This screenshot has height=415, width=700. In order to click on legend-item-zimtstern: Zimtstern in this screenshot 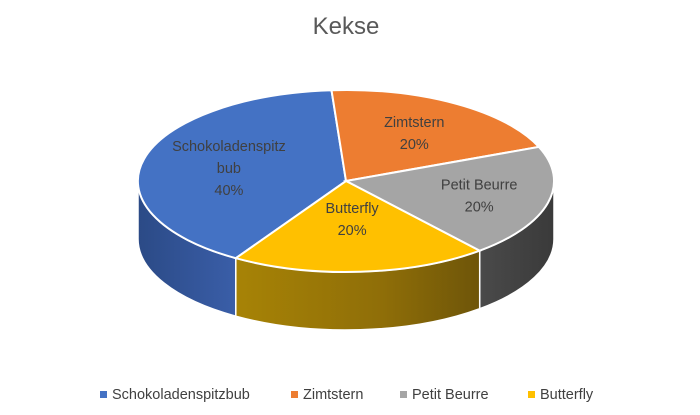, I will do `click(327, 395)`.